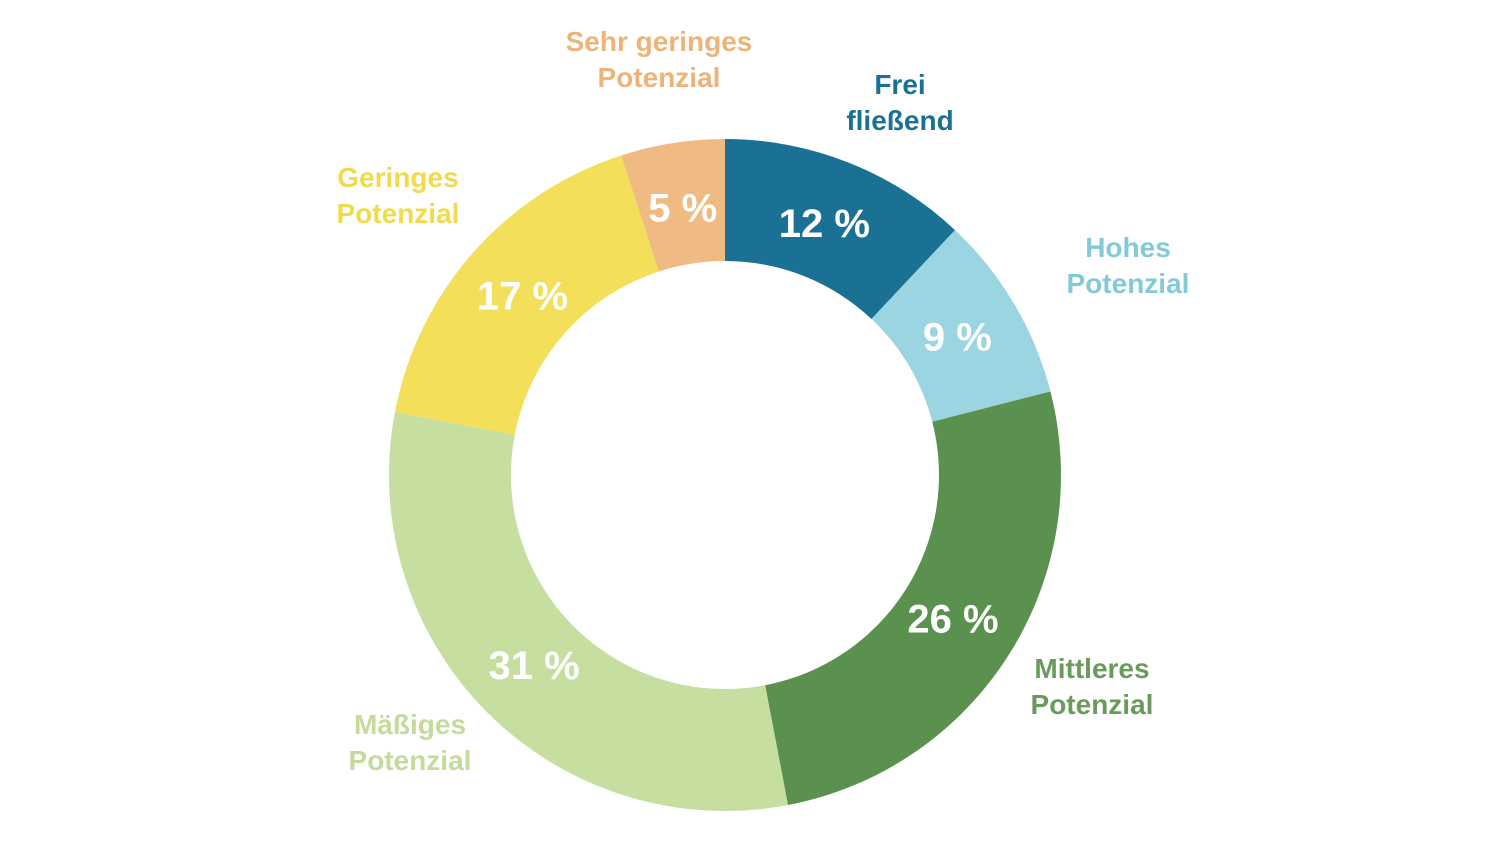 The width and height of the screenshot is (1499, 843). What do you see at coordinates (1128, 265) in the screenshot?
I see `category-label-hohes: Hohes Potenzial` at bounding box center [1128, 265].